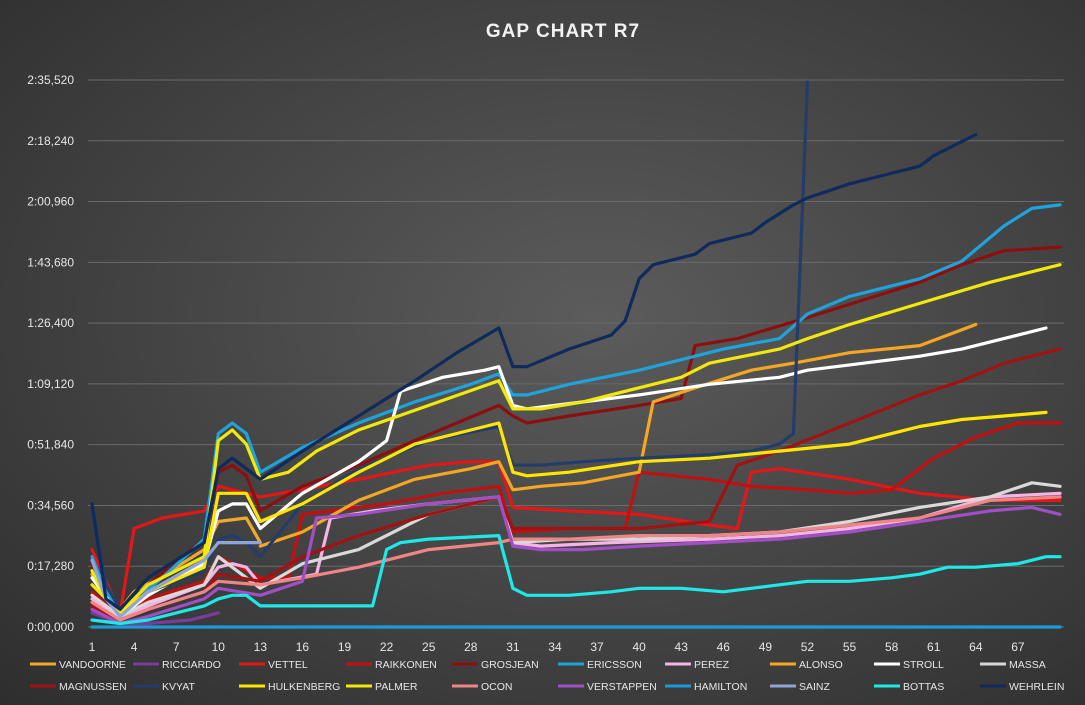 This screenshot has height=705, width=1085. What do you see at coordinates (191, 665) in the screenshot?
I see `legend-label: RICCIARDO` at bounding box center [191, 665].